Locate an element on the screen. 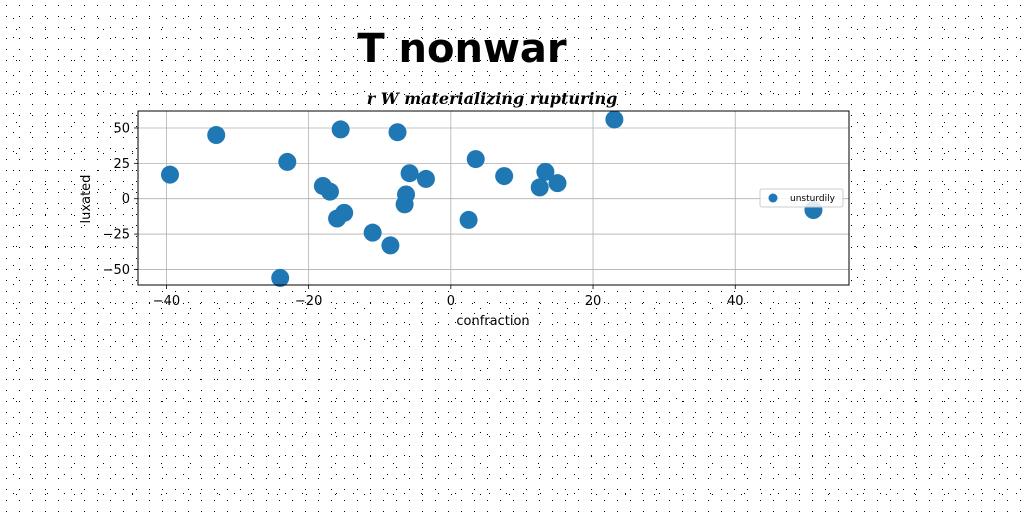 Image resolution: width=1024 pixels, height=512 pixels. chart-title: T nonwar is located at coordinates (462, 49).